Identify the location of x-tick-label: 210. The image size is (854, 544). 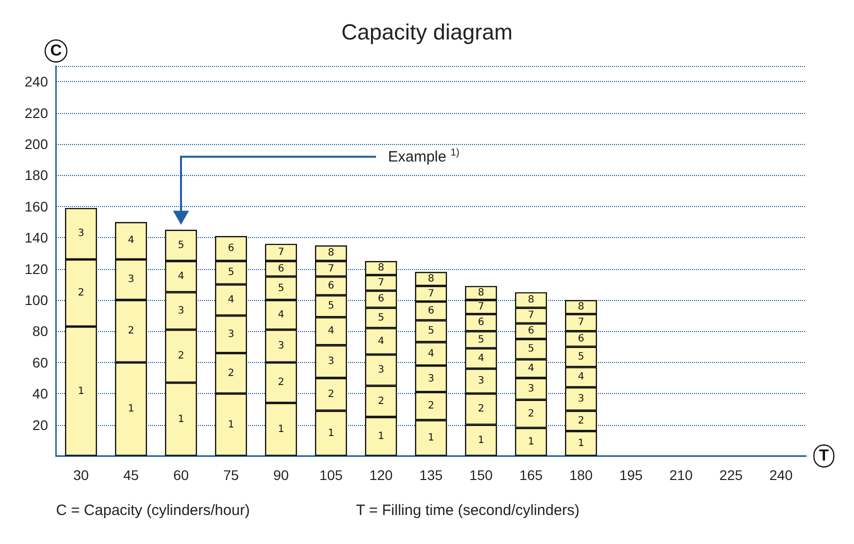
(681, 475).